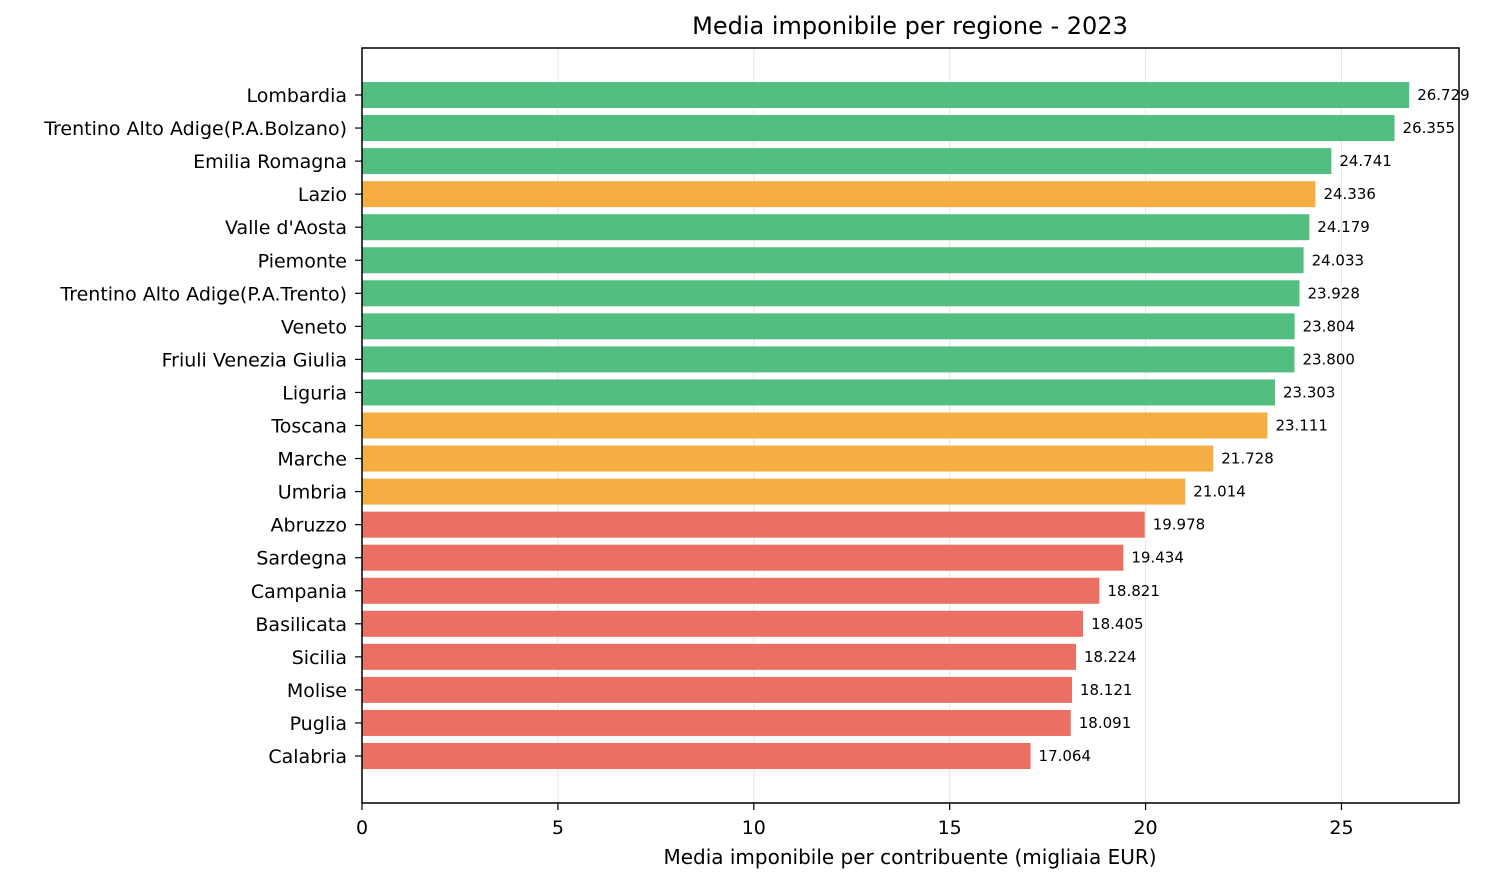 The image size is (1487, 889). I want to click on category-label: Abruzzo, so click(309, 526).